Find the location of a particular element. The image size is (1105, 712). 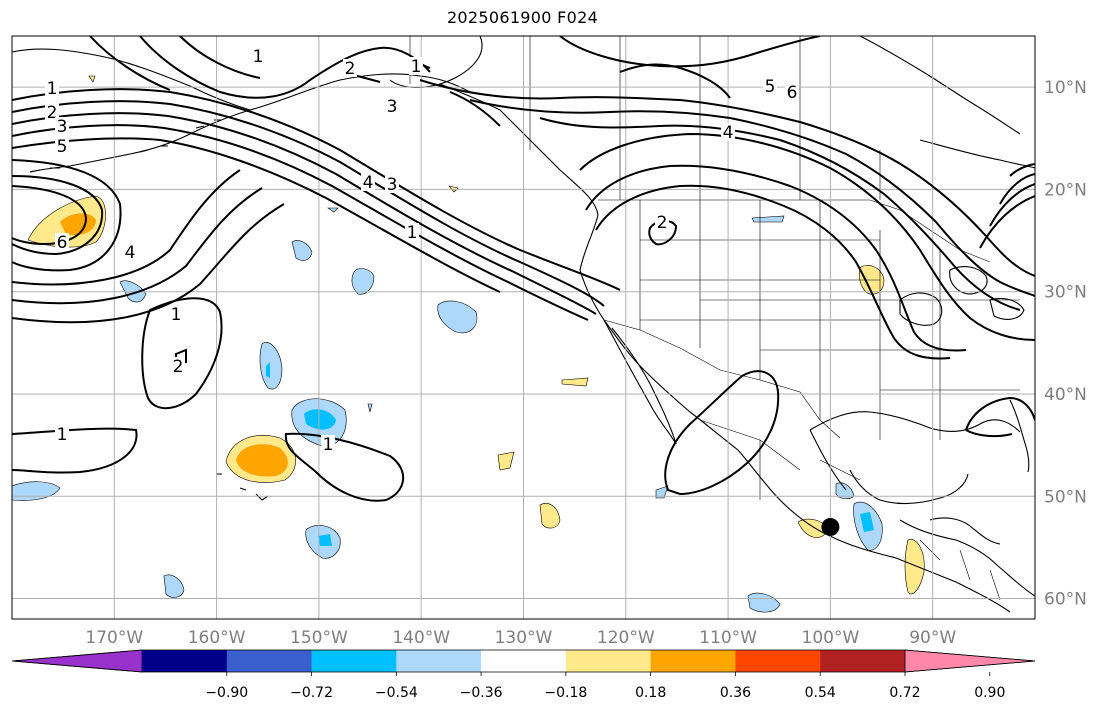

colorbar-tick-label: −0.36 is located at coordinates (481, 693).